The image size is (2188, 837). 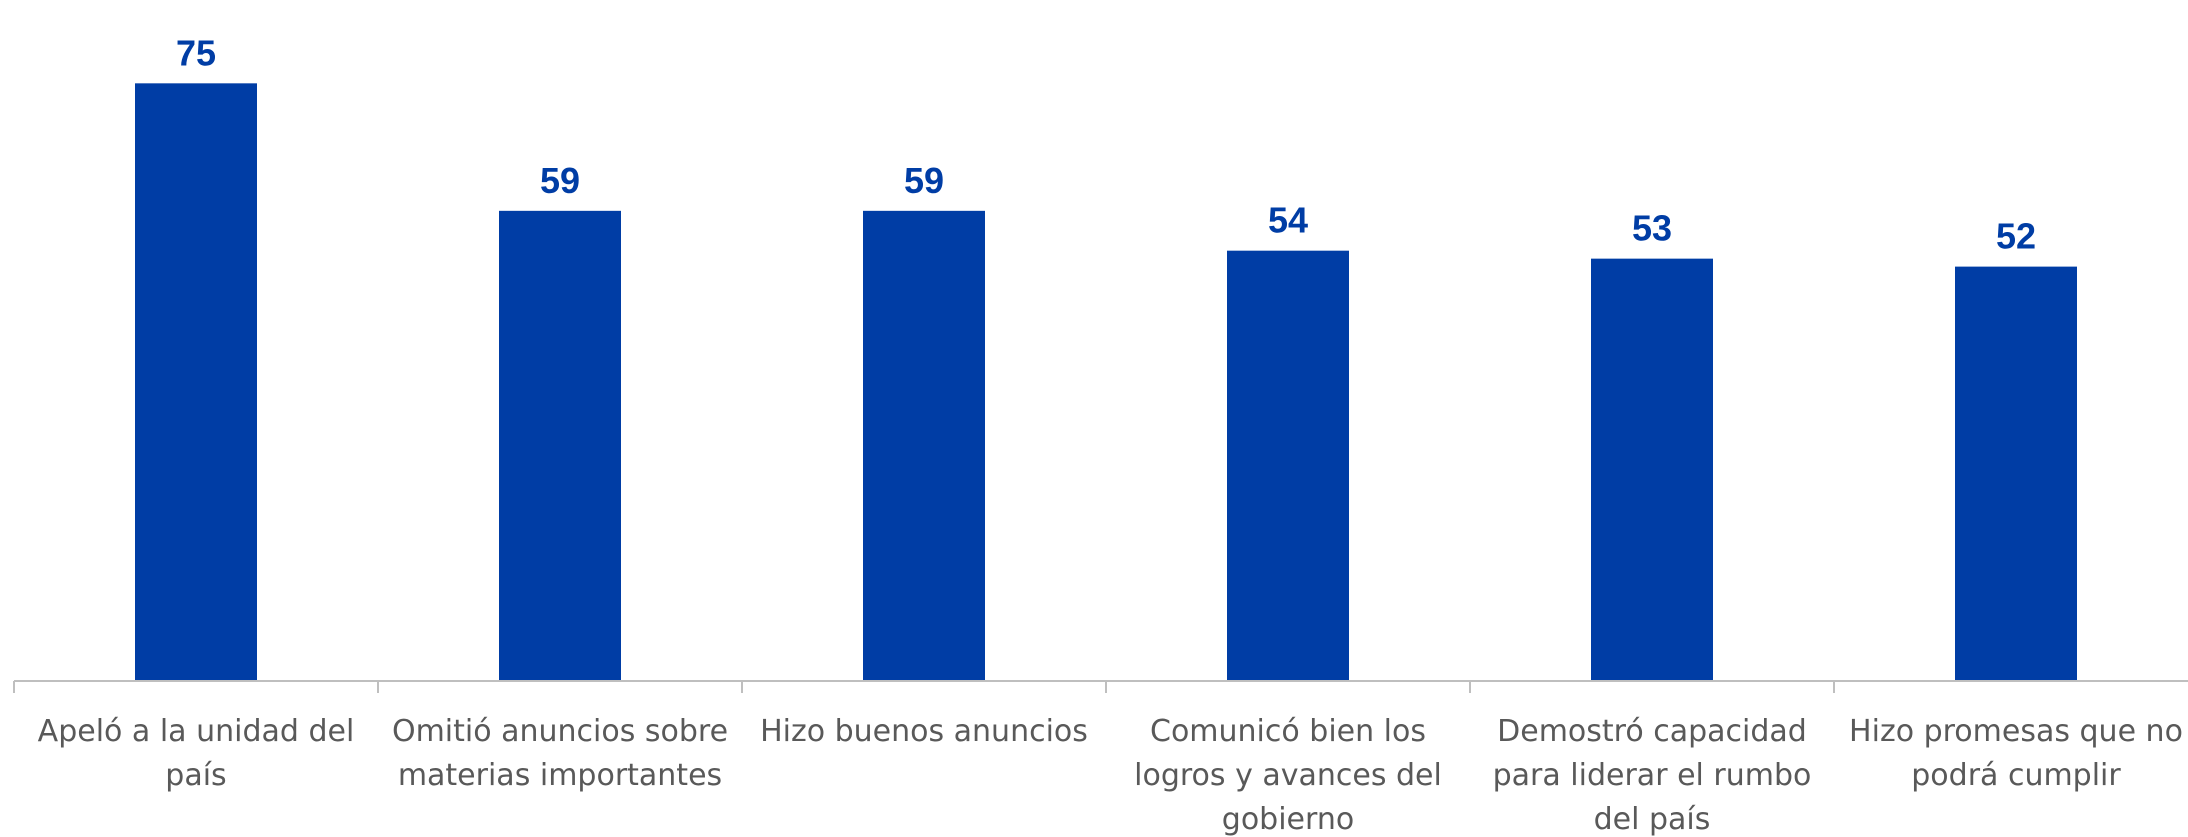 I want to click on value-label-6: 52, so click(x=2016, y=236).